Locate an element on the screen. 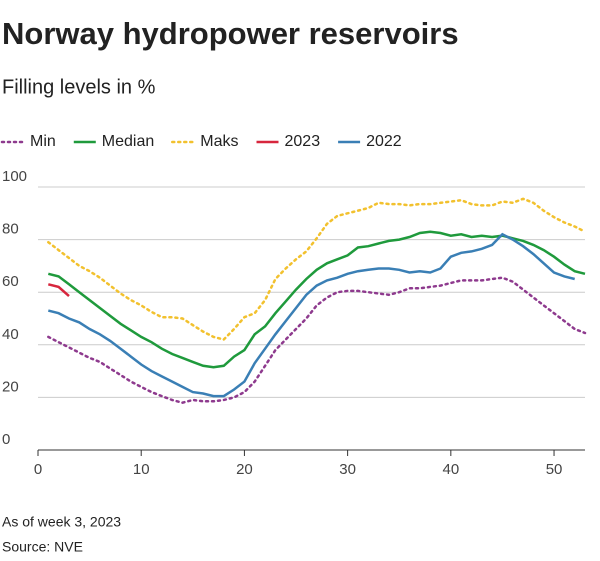 This screenshot has height=561, width=600. x-tick-label: 50 is located at coordinates (554, 469).